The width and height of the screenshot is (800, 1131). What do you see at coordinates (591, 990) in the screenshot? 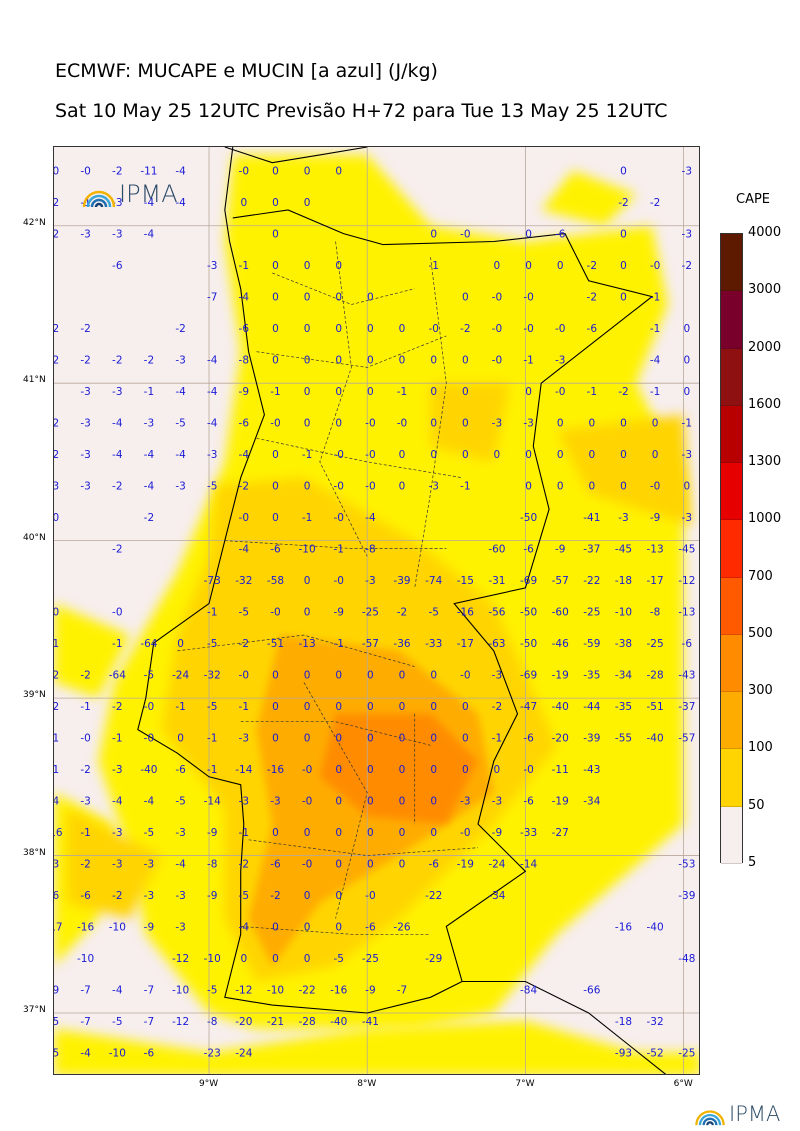
I see `cin-value: -66` at bounding box center [591, 990].